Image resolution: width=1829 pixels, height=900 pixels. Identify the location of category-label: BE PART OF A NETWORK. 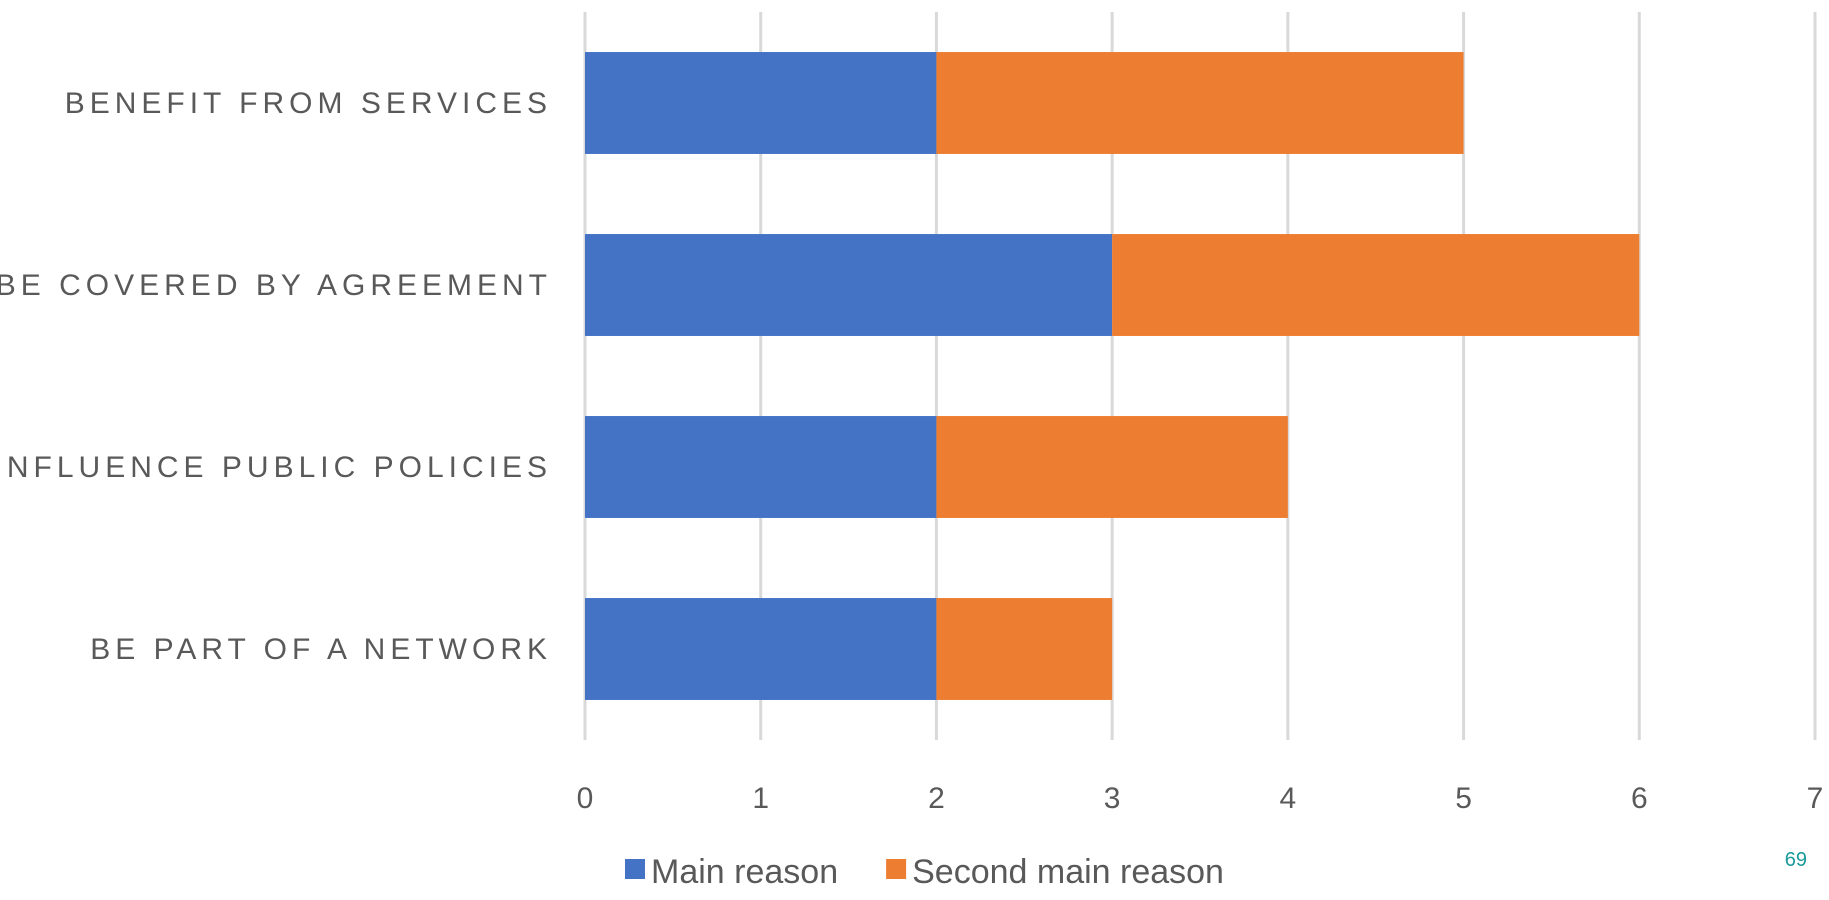
(321, 649).